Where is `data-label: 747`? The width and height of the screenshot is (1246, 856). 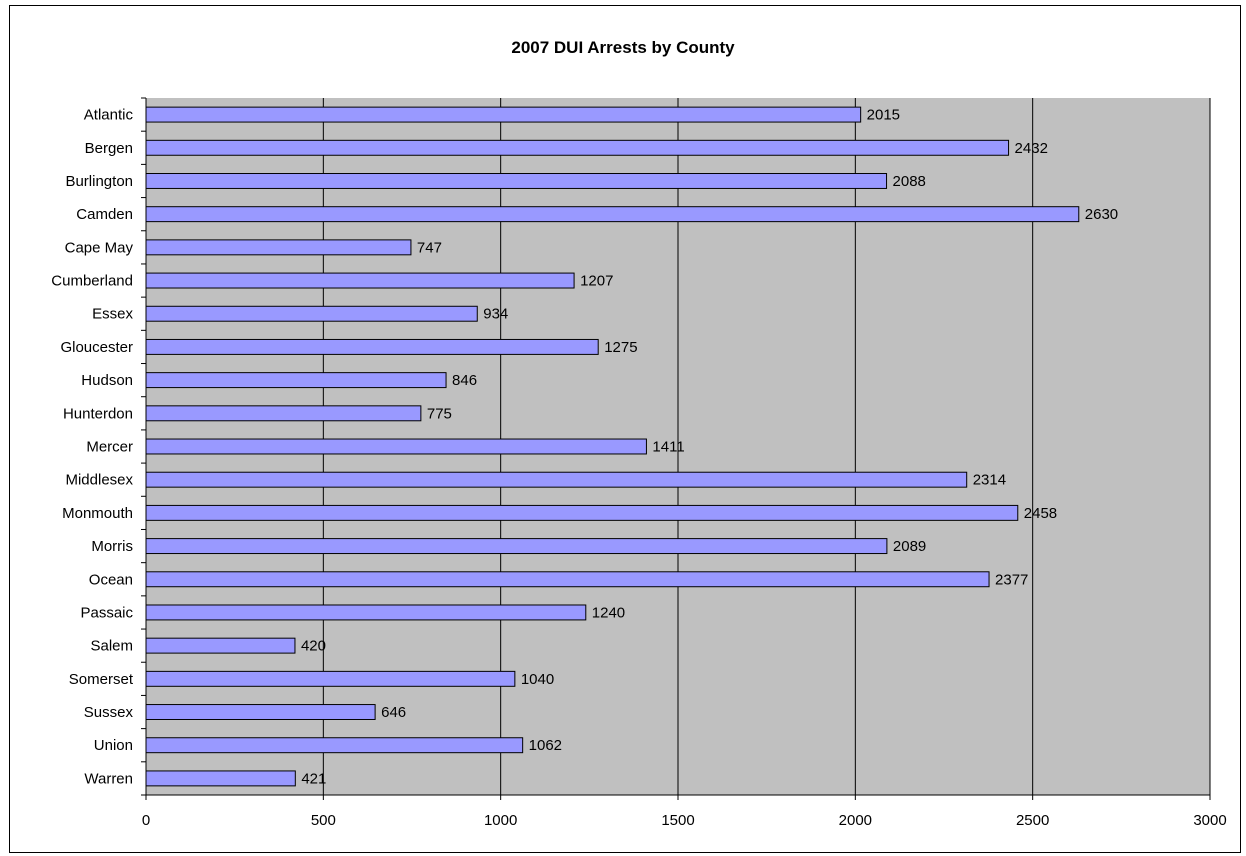 data-label: 747 is located at coordinates (429, 247).